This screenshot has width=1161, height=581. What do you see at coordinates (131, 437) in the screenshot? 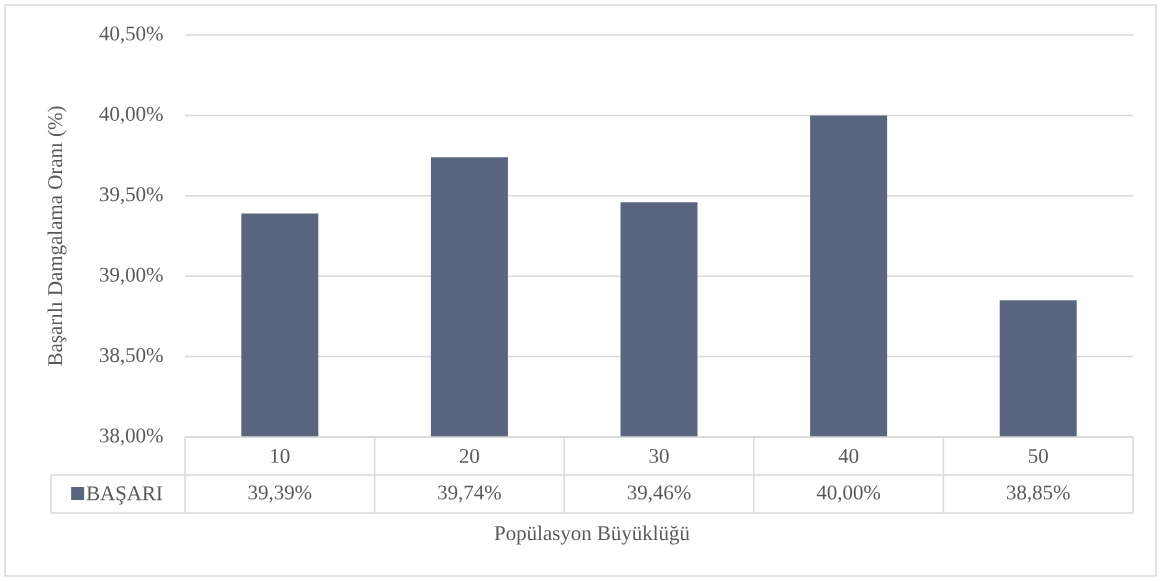
I see `y-tick-label: 38,00%` at bounding box center [131, 437].